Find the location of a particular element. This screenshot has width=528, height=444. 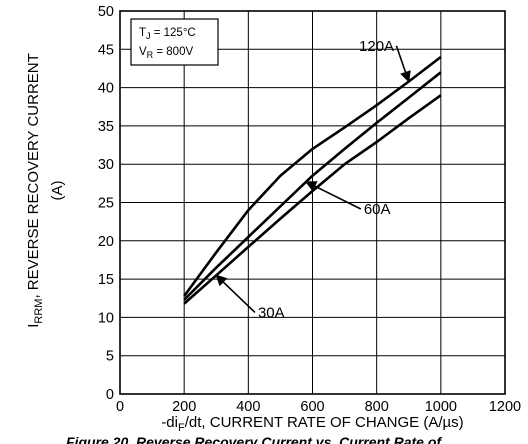

conditions-frame is located at coordinates (174, 42).